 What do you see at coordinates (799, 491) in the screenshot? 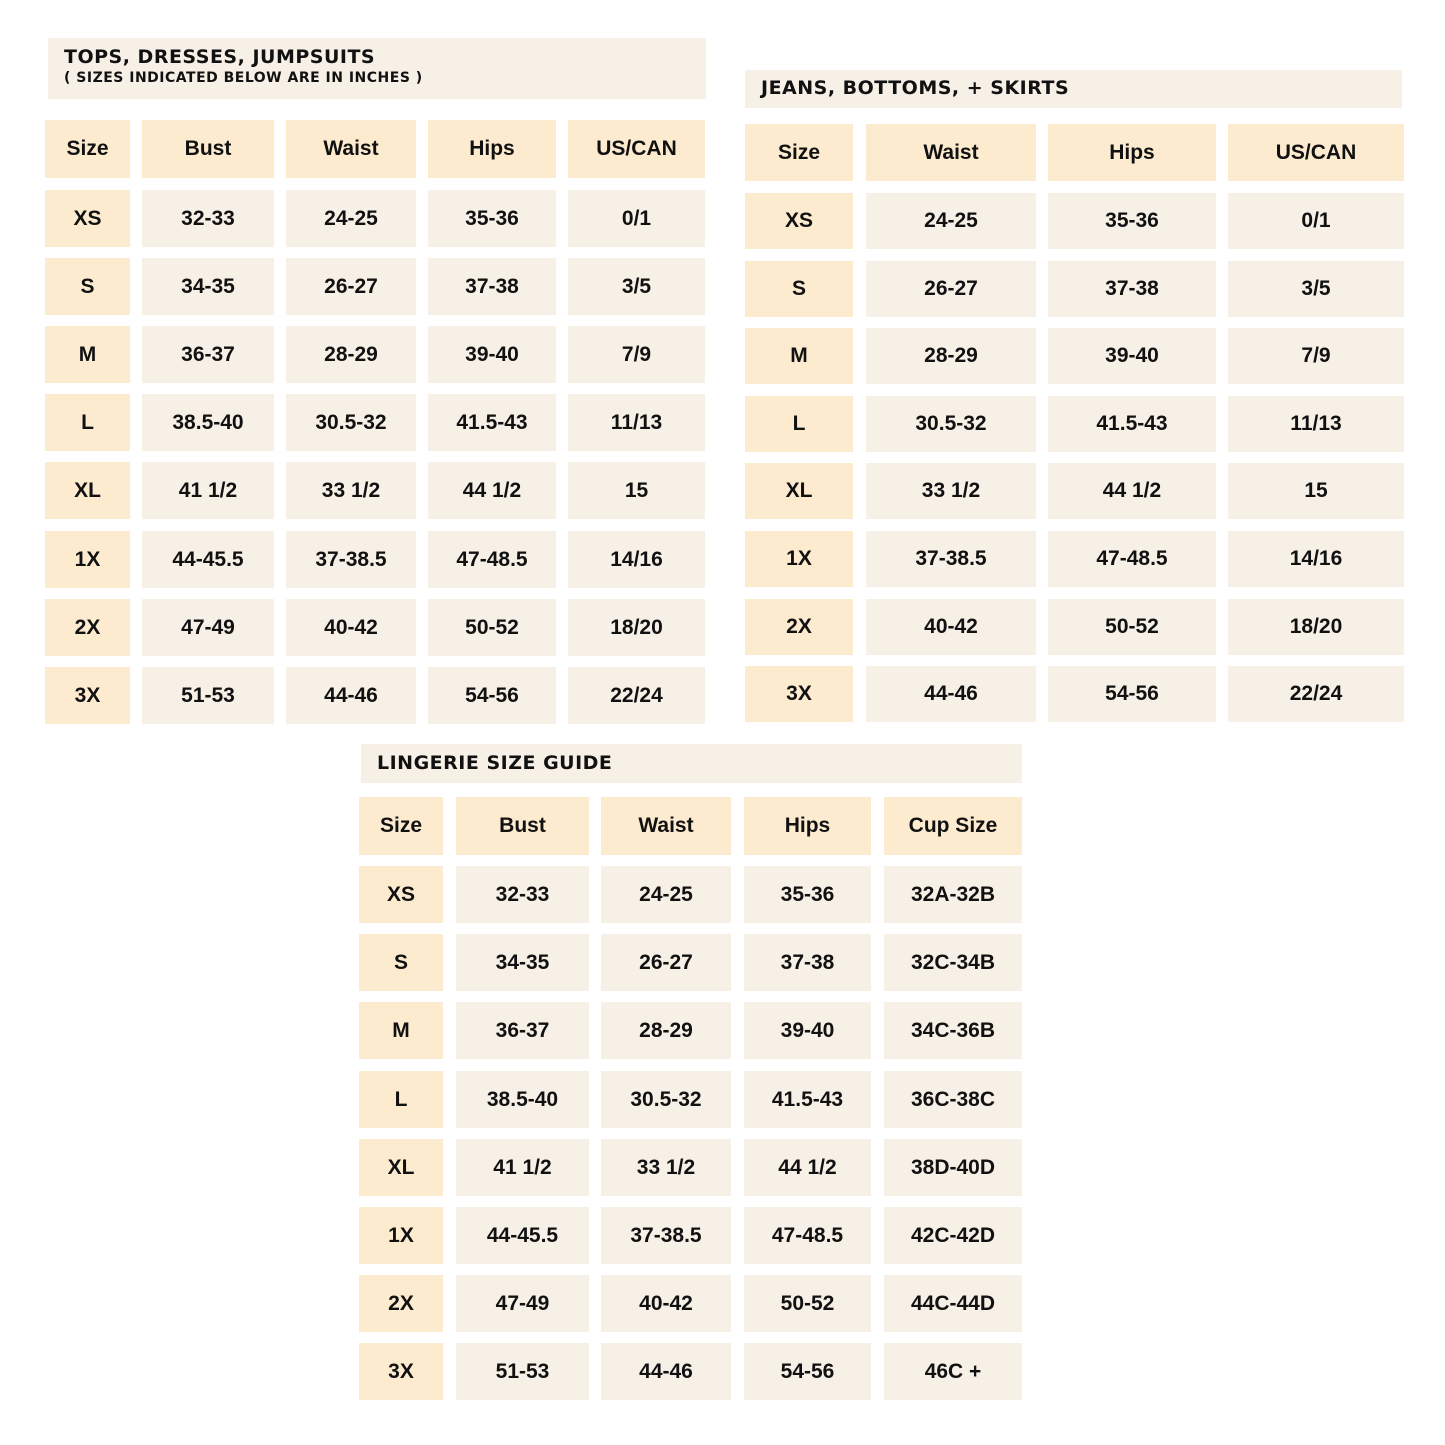
I see `size-label-cell: XL` at bounding box center [799, 491].